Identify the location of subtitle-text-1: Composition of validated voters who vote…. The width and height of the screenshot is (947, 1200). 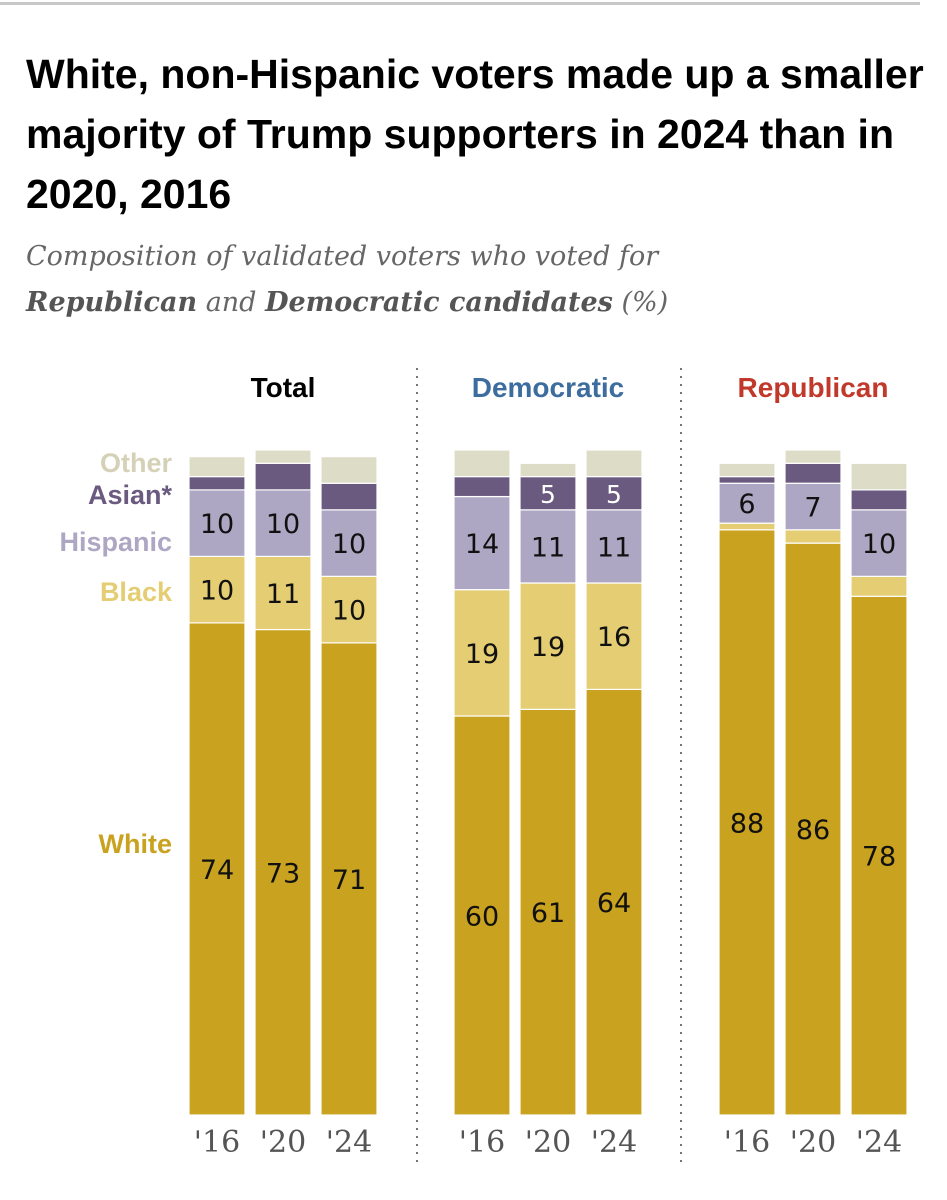
(342, 256).